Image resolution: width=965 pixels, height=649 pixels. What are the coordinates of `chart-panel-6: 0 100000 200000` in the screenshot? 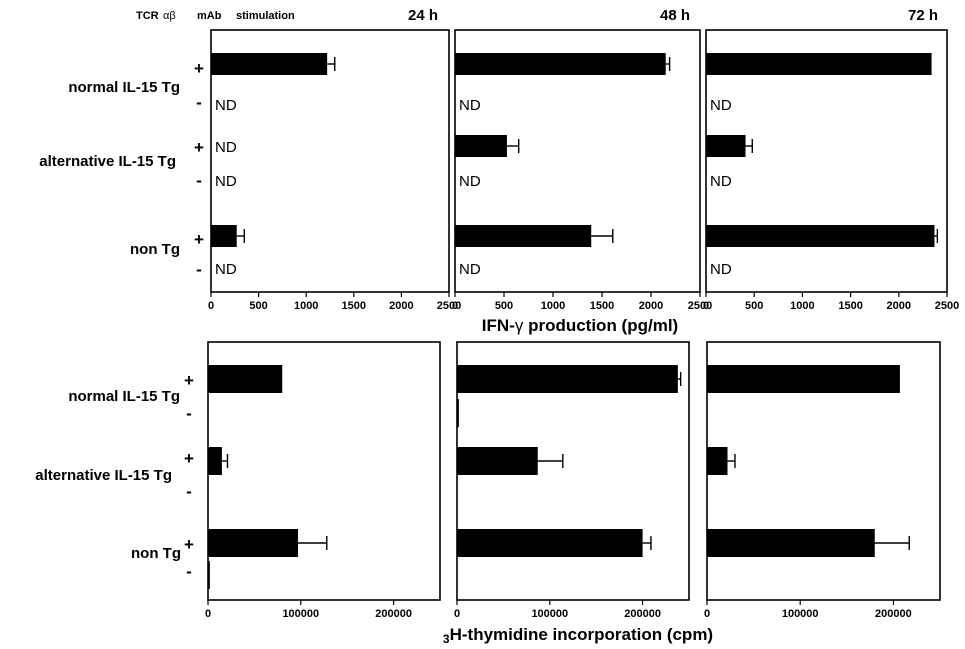 It's located at (822, 480).